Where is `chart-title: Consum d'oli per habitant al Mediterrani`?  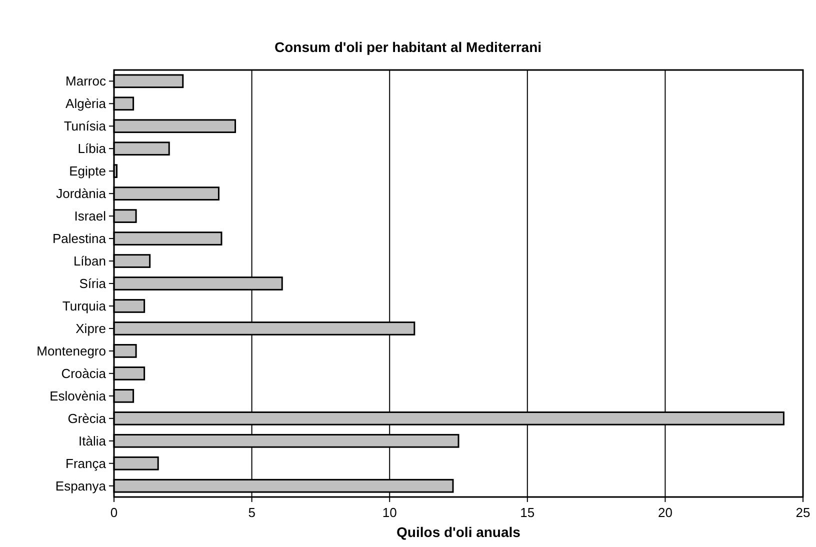
chart-title: Consum d'oli per habitant al Mediterrani is located at coordinates (408, 47).